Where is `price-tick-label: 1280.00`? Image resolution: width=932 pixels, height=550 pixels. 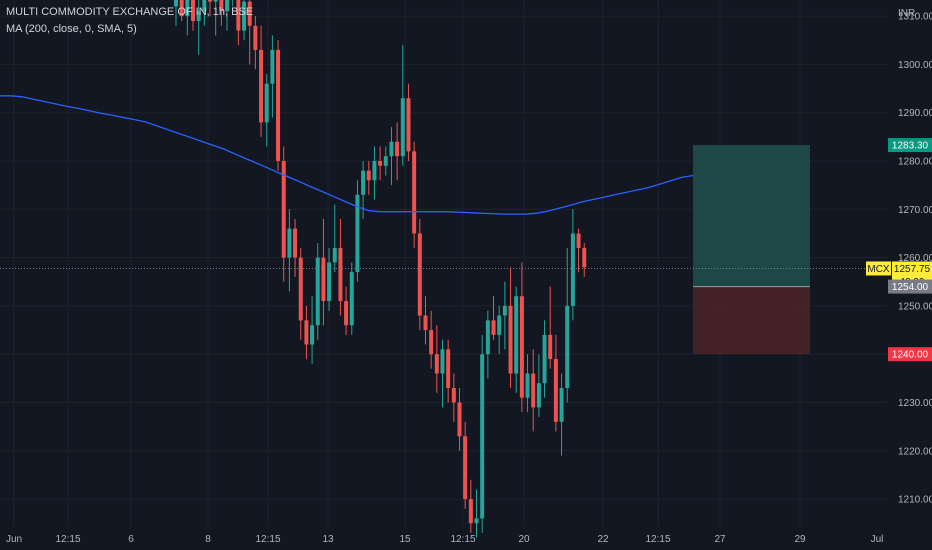
price-tick-label: 1280.00 is located at coordinates (915, 162).